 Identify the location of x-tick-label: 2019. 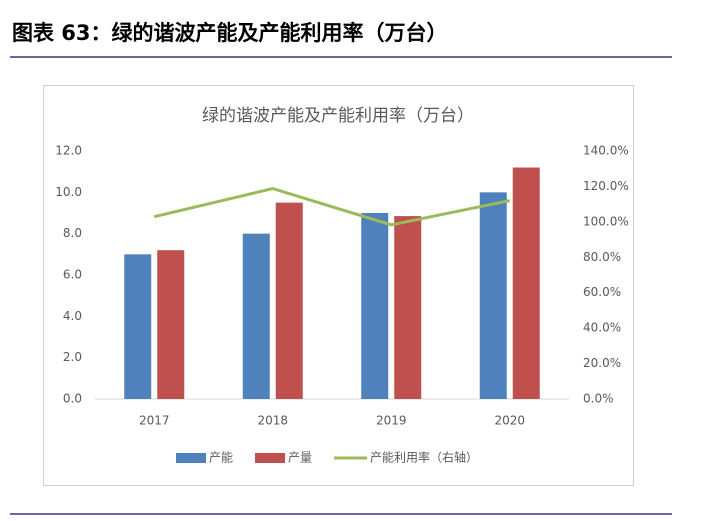
(391, 421).